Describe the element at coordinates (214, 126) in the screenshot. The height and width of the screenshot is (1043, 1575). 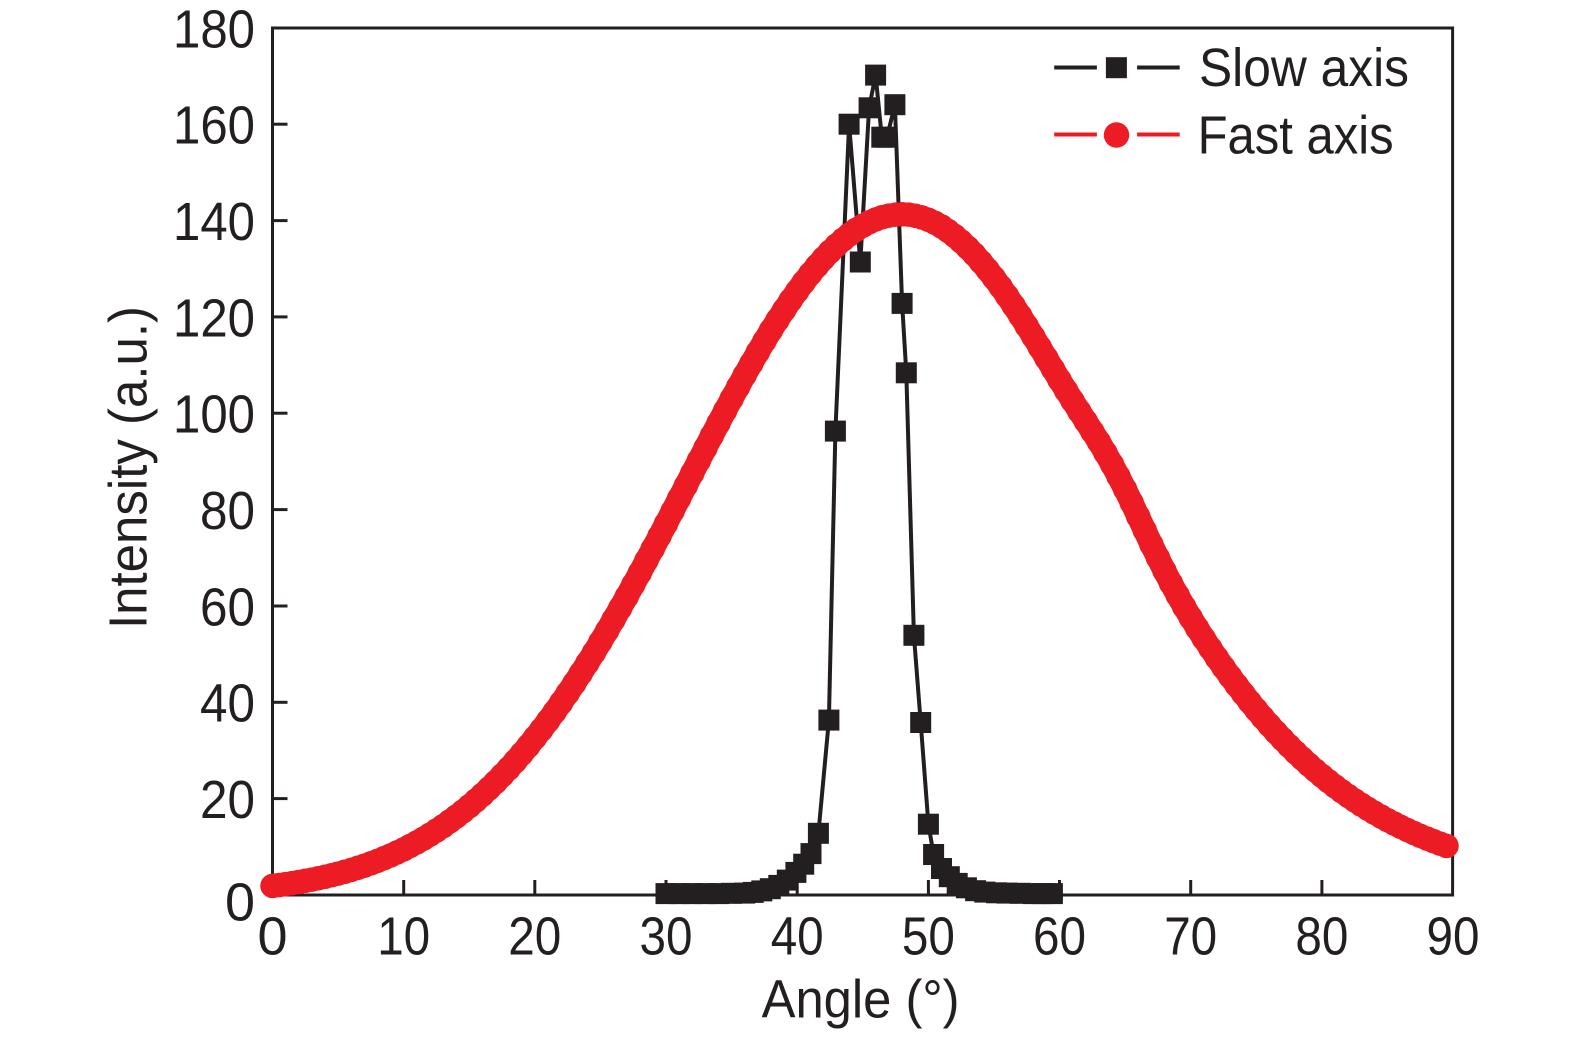
I see `svg-text: 160` at that location.